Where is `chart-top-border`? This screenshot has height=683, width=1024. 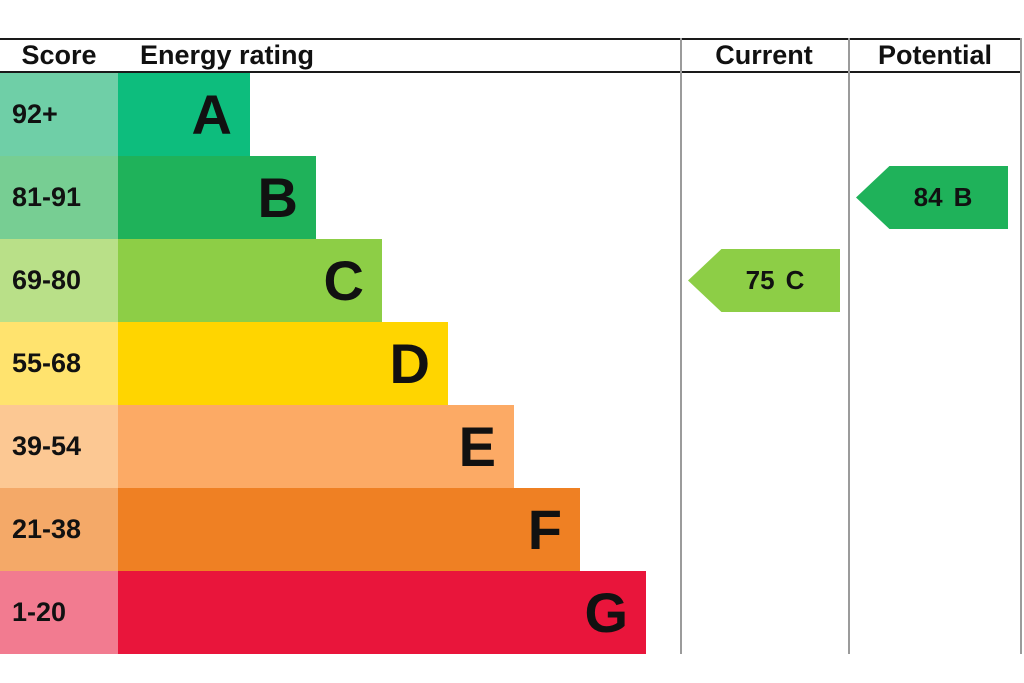
chart-top-border is located at coordinates (511, 39).